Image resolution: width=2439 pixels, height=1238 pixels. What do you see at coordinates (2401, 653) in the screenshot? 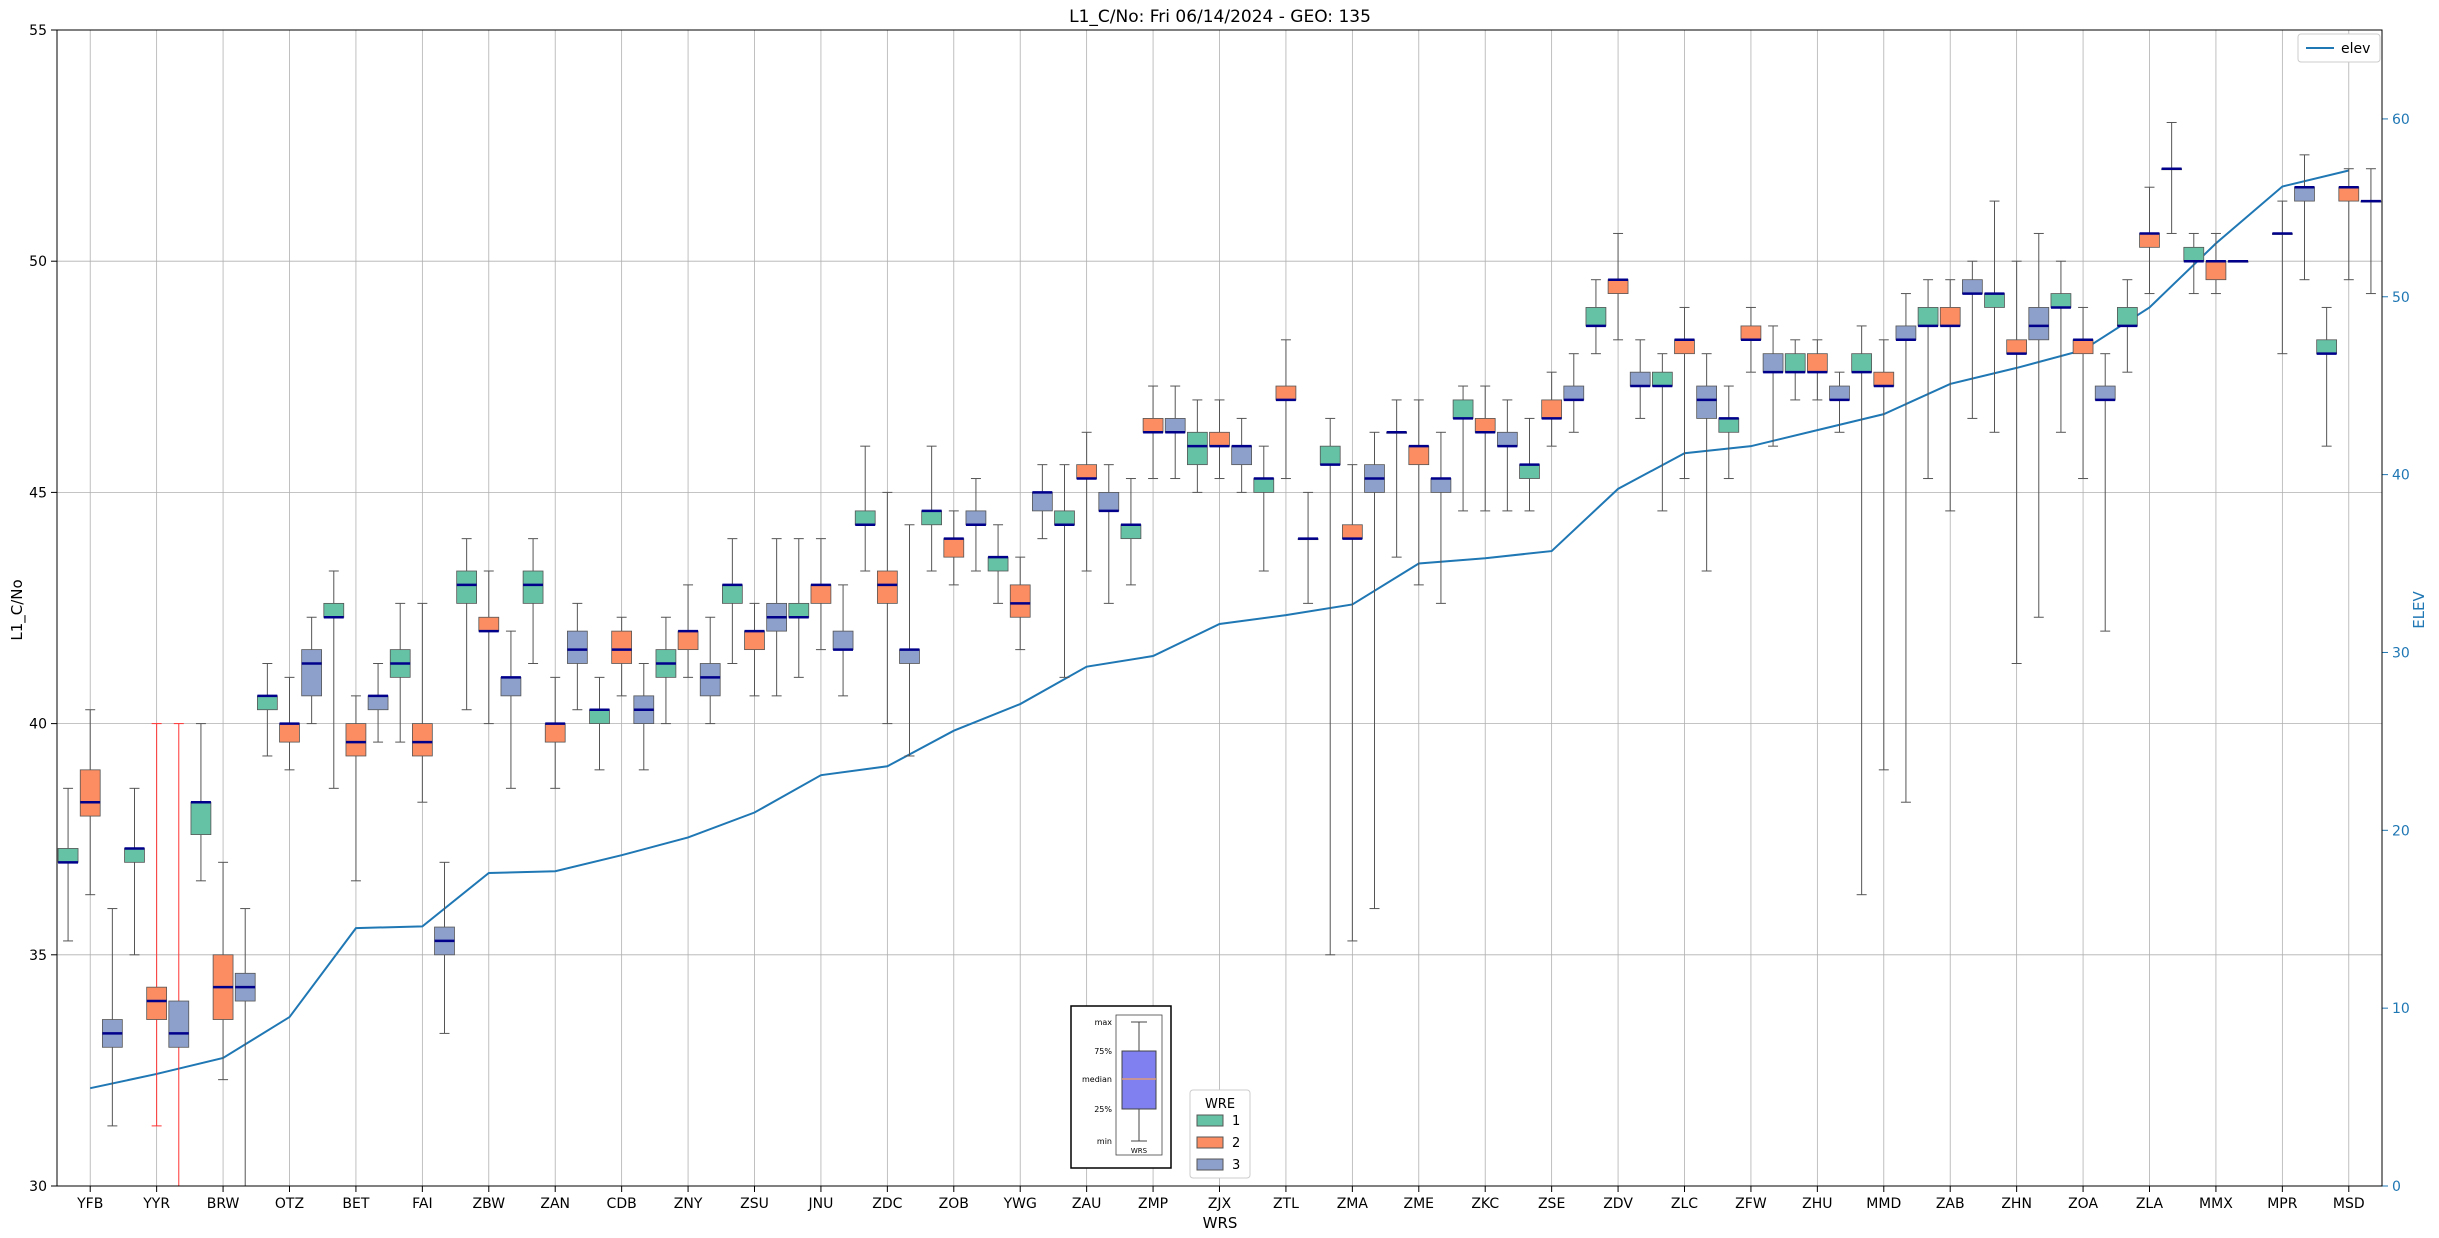
I see `y2-tick-label: 30` at bounding box center [2401, 653].